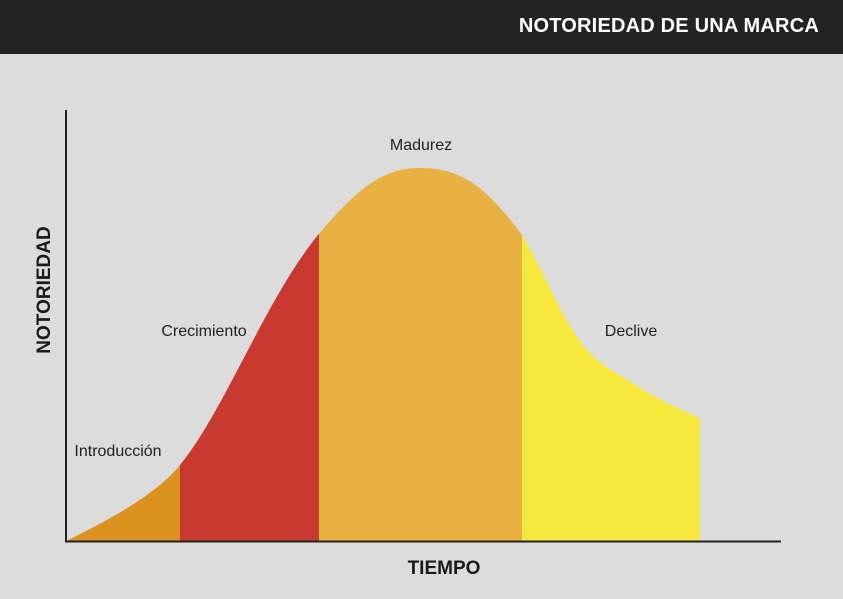  What do you see at coordinates (44, 289) in the screenshot?
I see `y-axis-label: NOTORIEDAD` at bounding box center [44, 289].